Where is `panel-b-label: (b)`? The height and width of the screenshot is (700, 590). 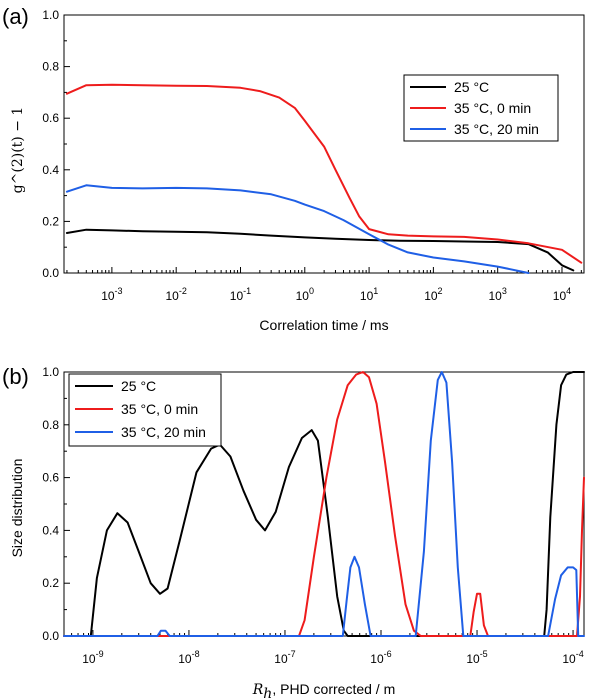 panel-b-label: (b) is located at coordinates (15, 376).